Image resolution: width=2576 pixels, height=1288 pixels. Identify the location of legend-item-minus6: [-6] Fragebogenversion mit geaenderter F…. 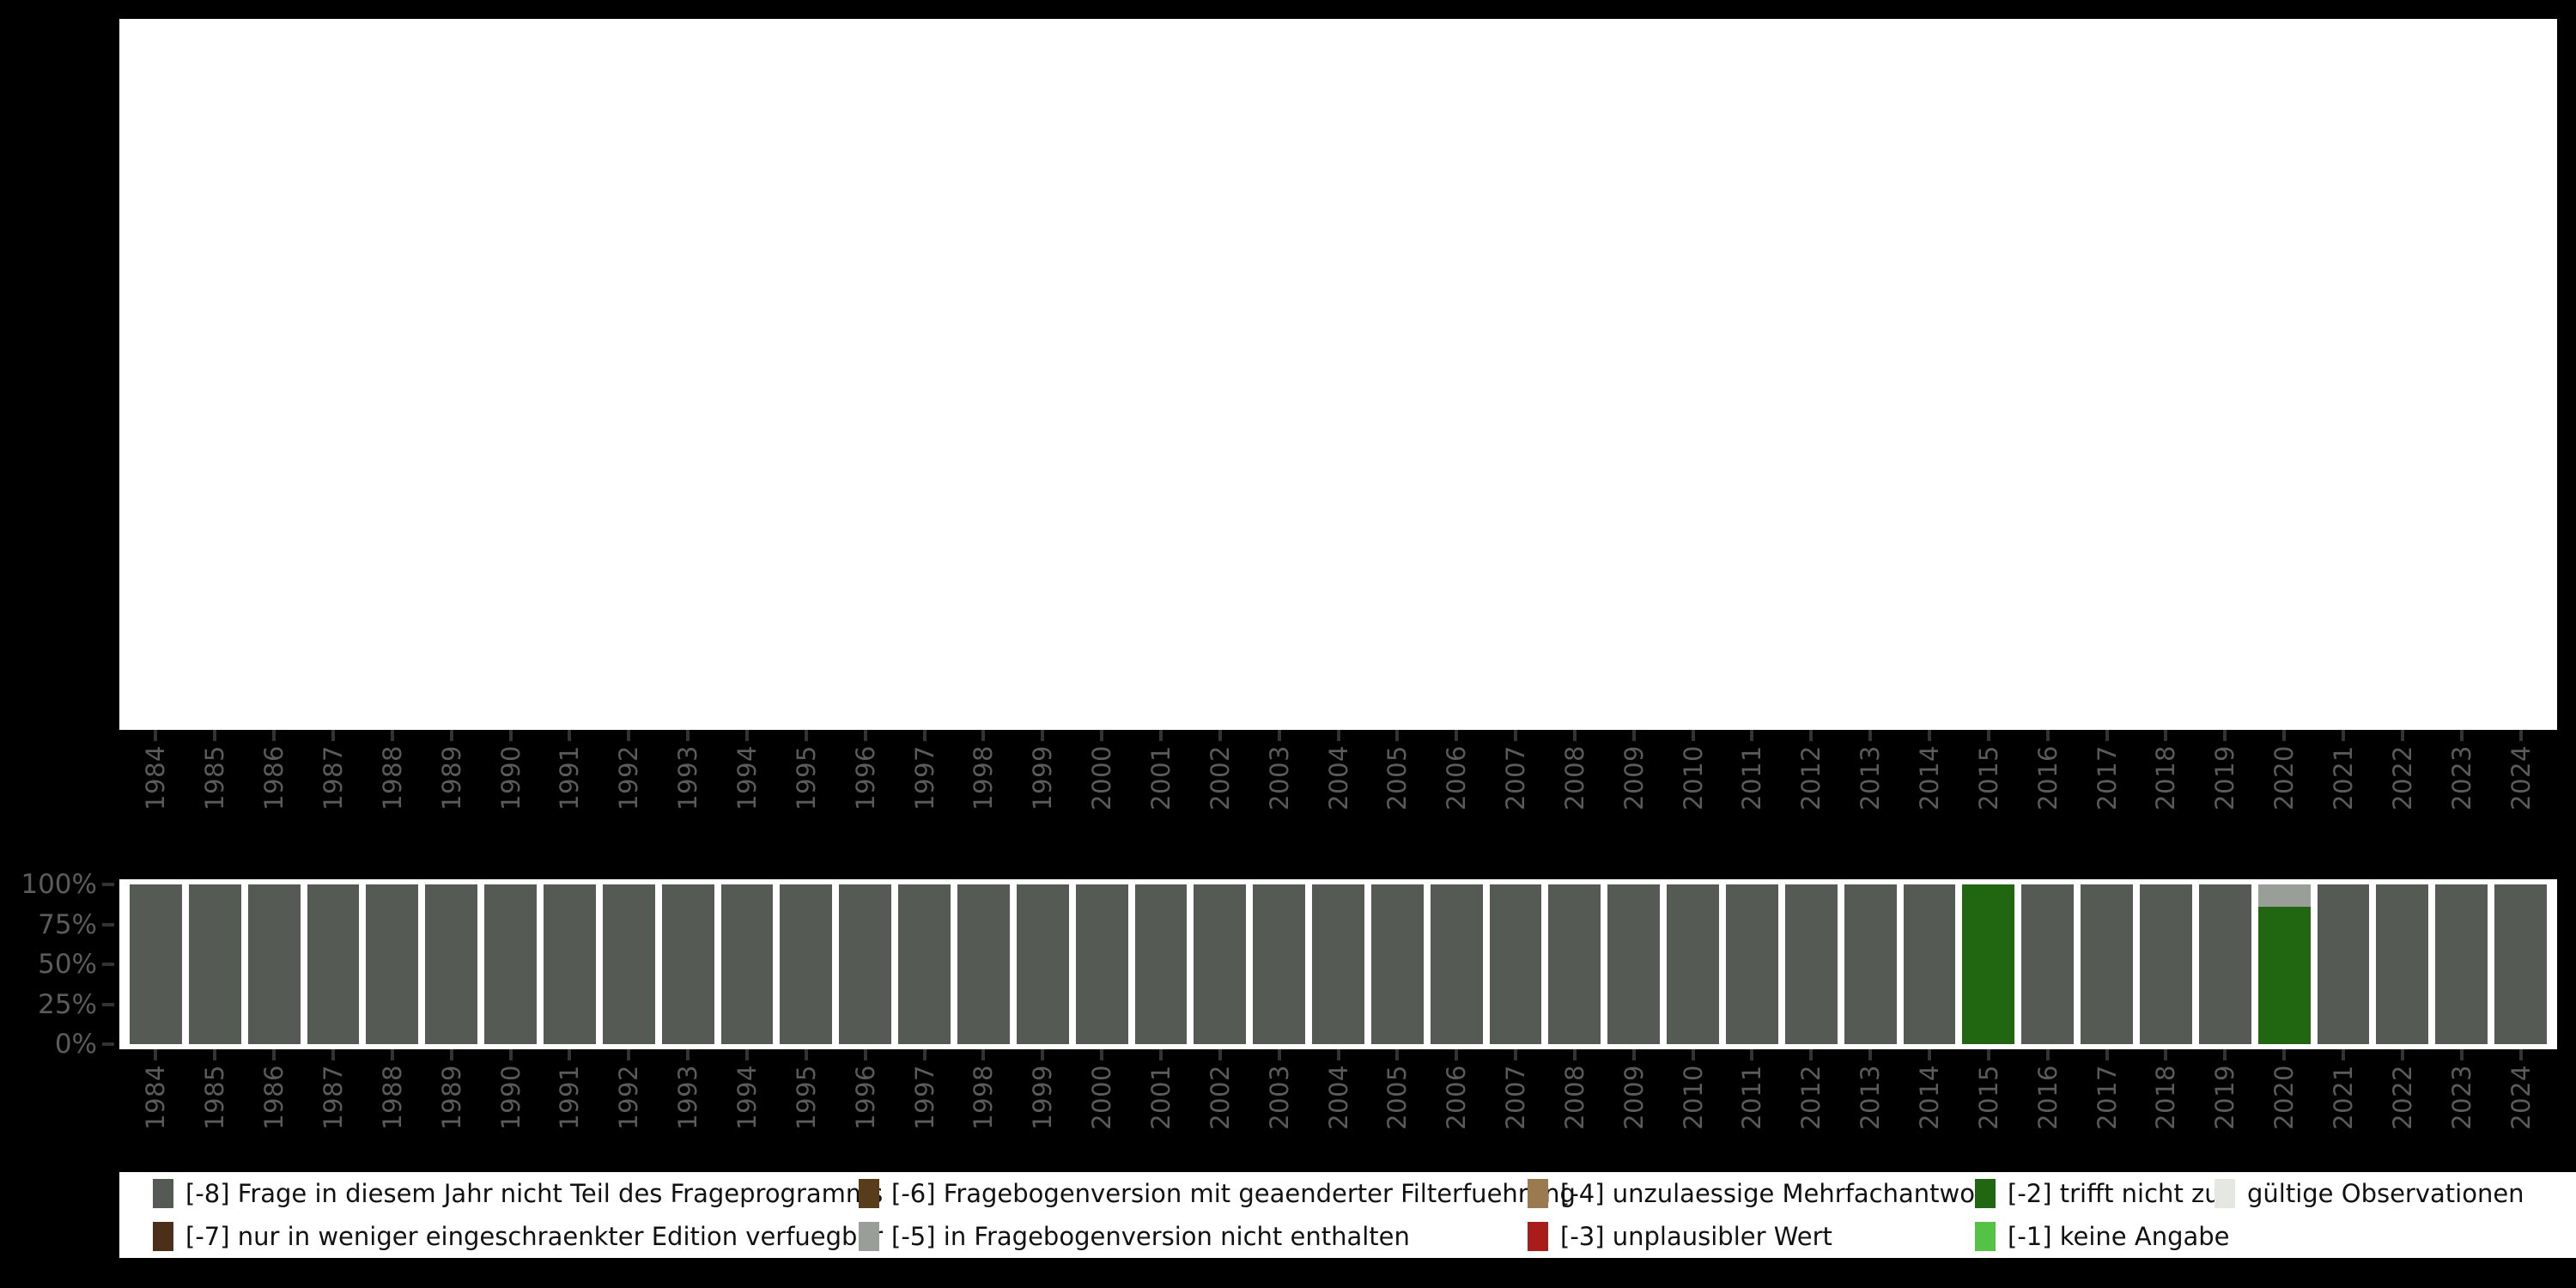
(1217, 1193).